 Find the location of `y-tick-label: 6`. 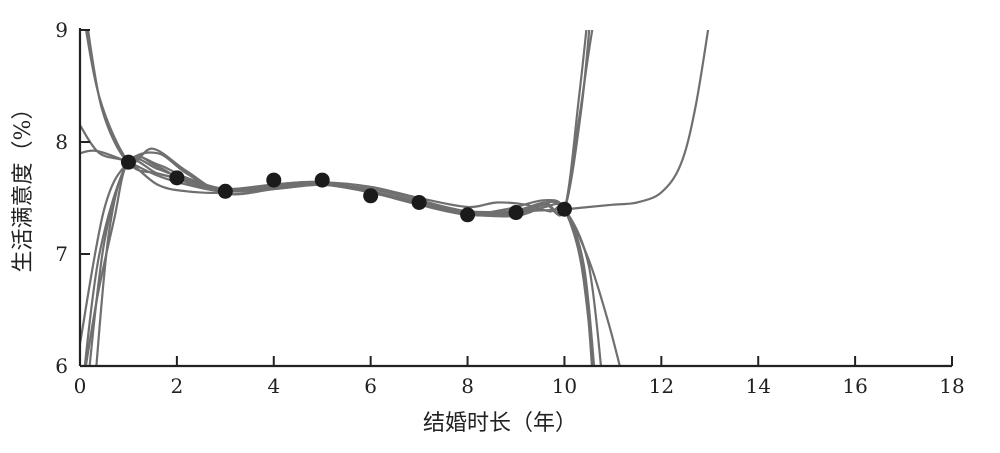

y-tick-label: 6 is located at coordinates (61, 366).